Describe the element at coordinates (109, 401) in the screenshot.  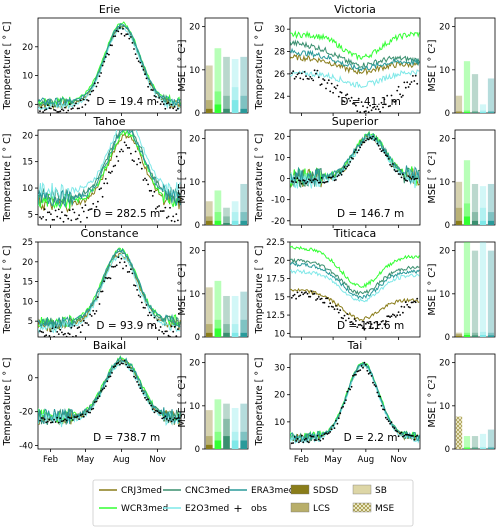
I see `axes-frame` at that location.